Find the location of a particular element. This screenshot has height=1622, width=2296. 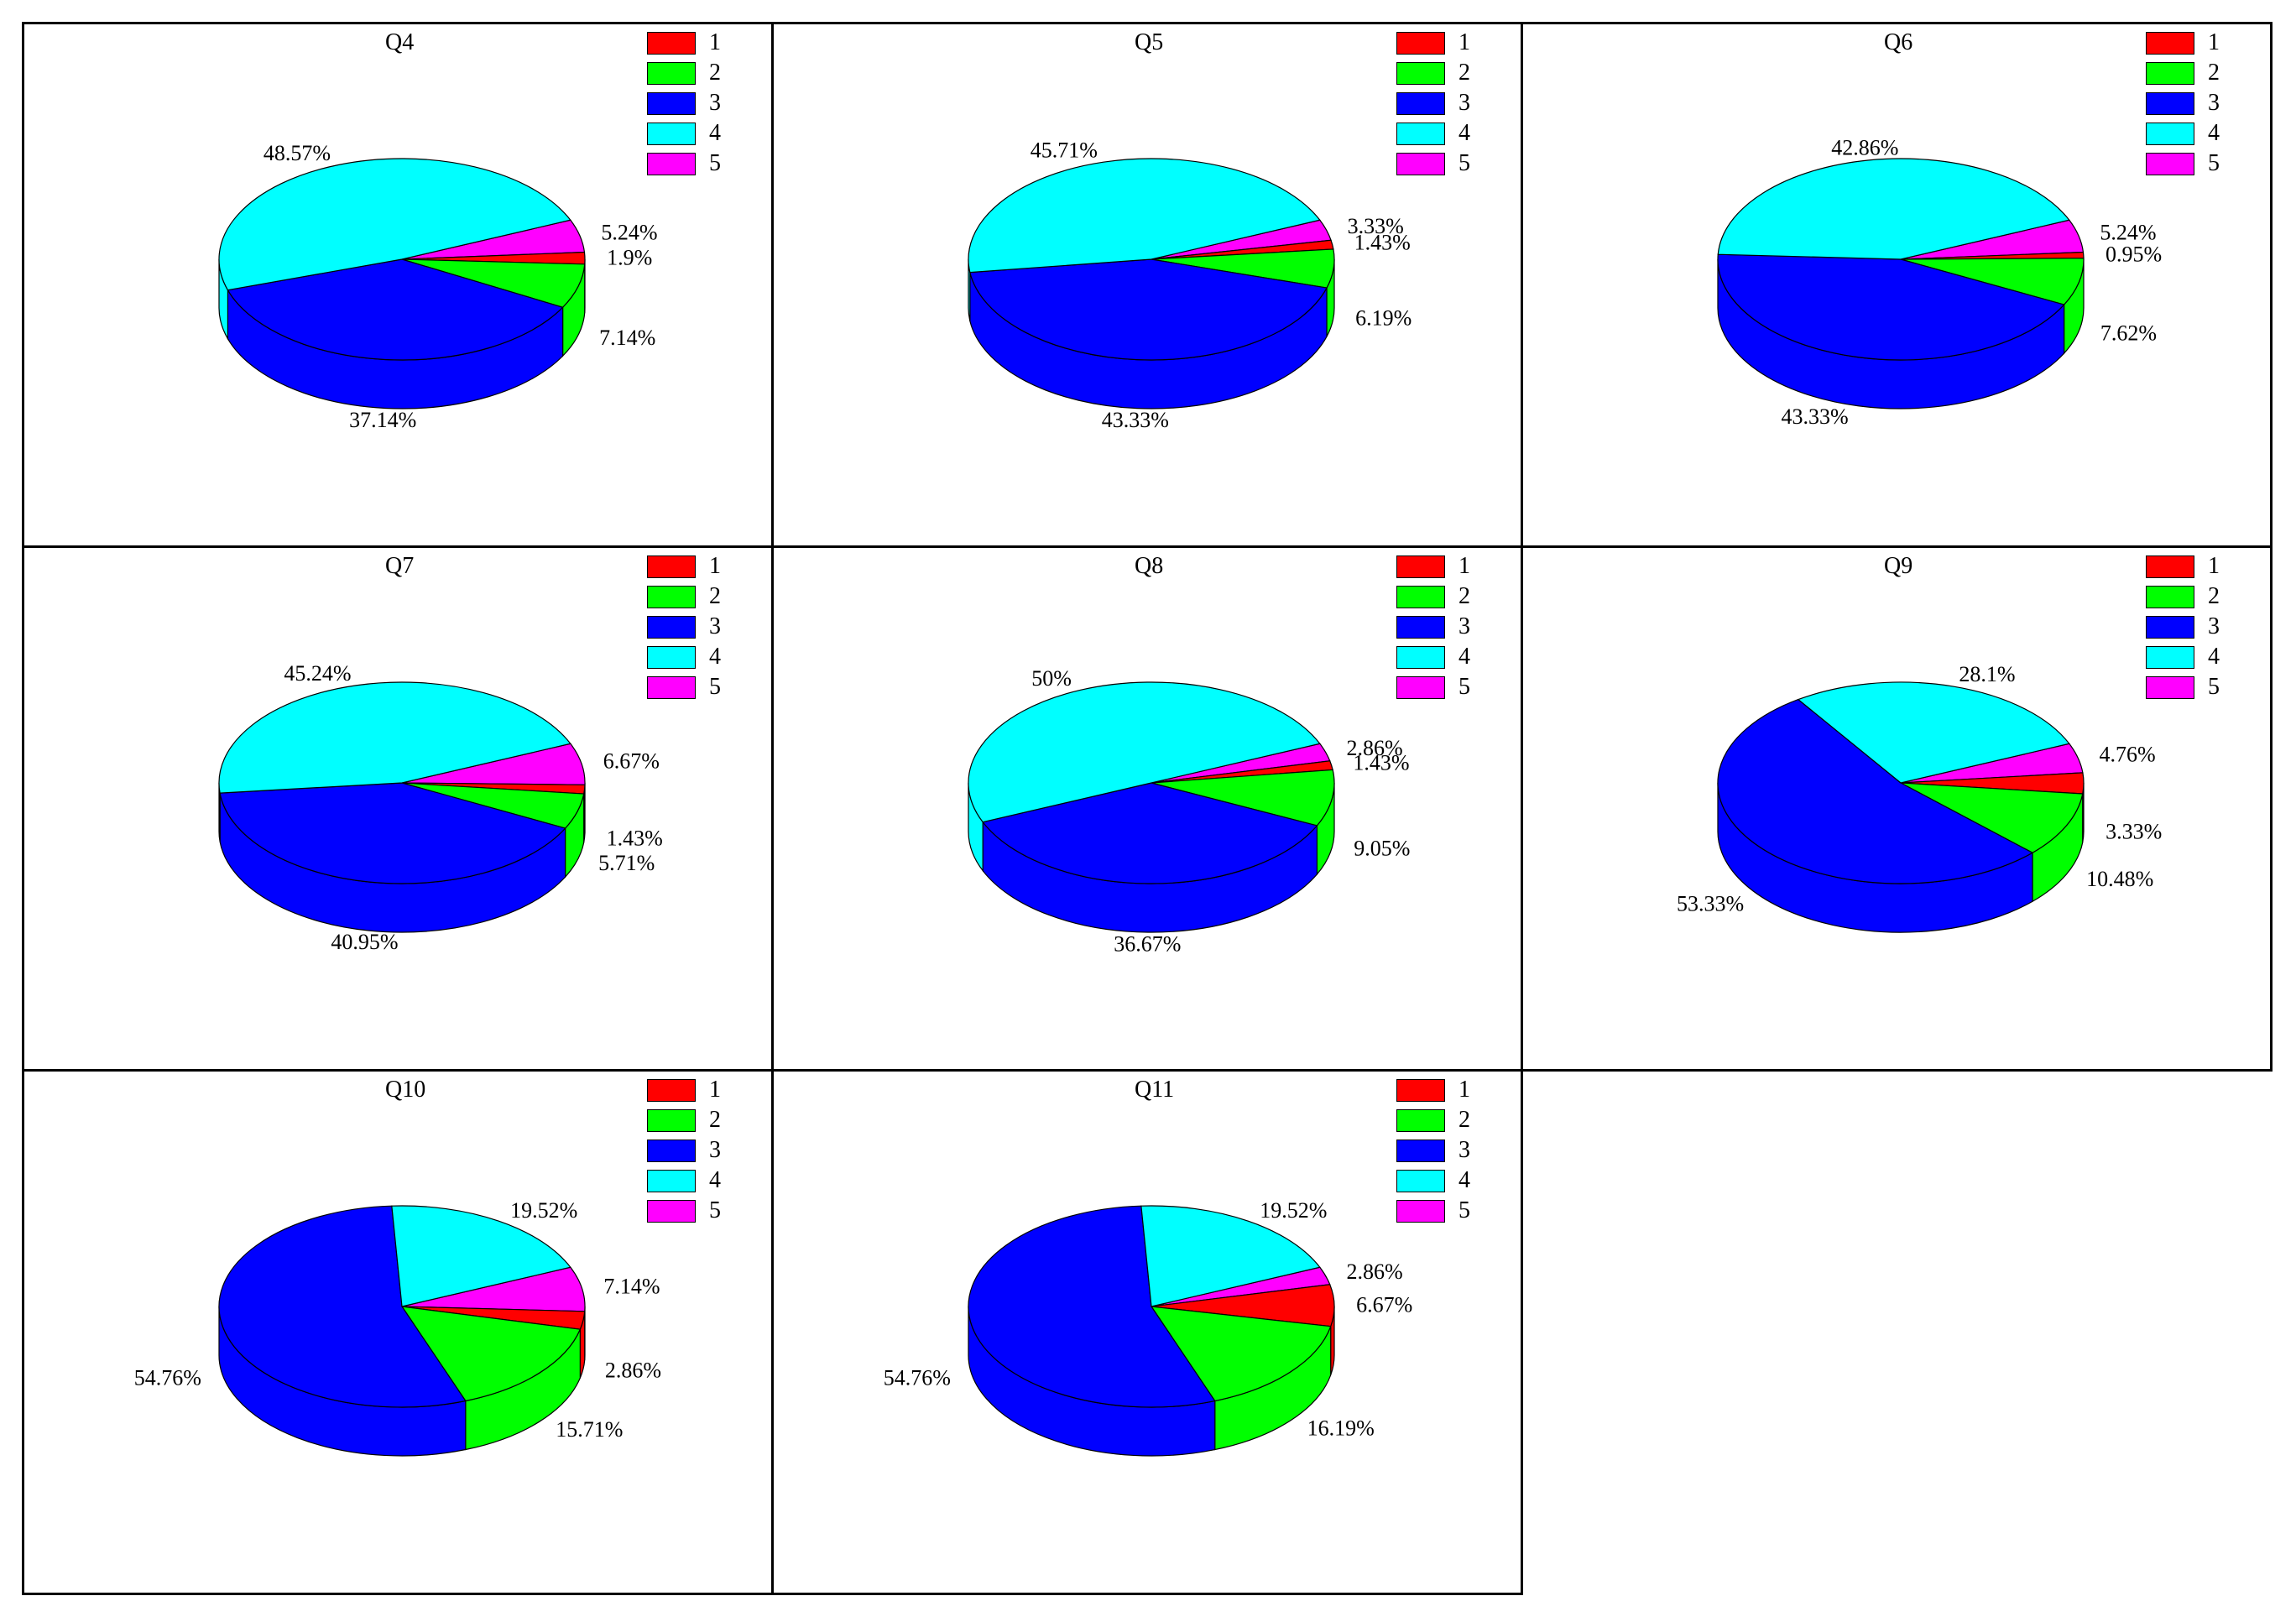

pie-data-label: 36.67% is located at coordinates (1147, 943).